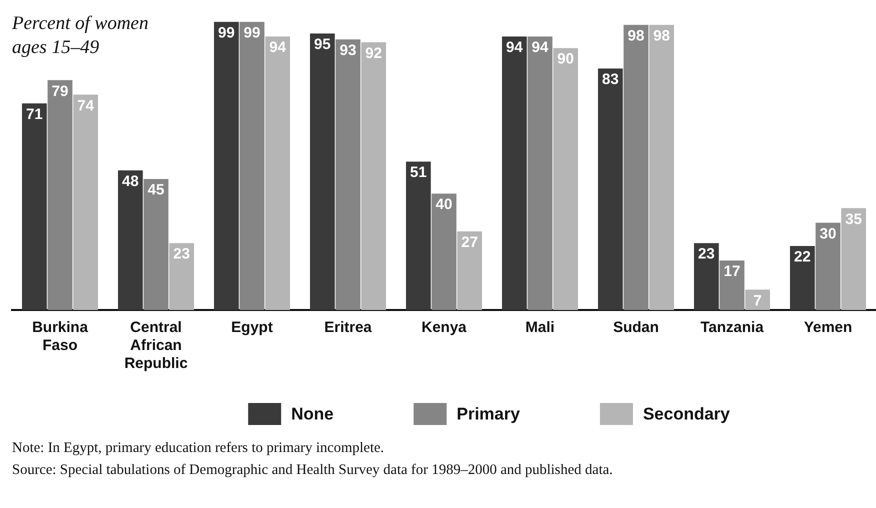  What do you see at coordinates (348, 51) in the screenshot?
I see `data-label: 93` at bounding box center [348, 51].